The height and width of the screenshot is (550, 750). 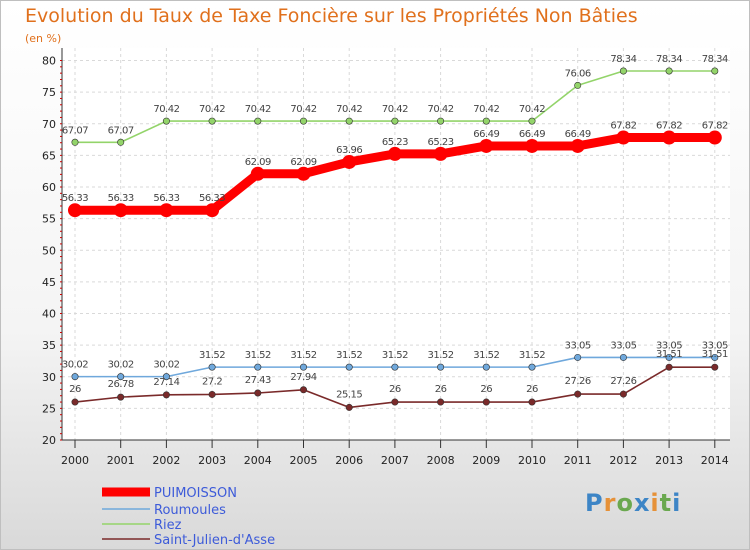 What do you see at coordinates (49, 250) in the screenshot?
I see `y-tick-label: 50` at bounding box center [49, 250].